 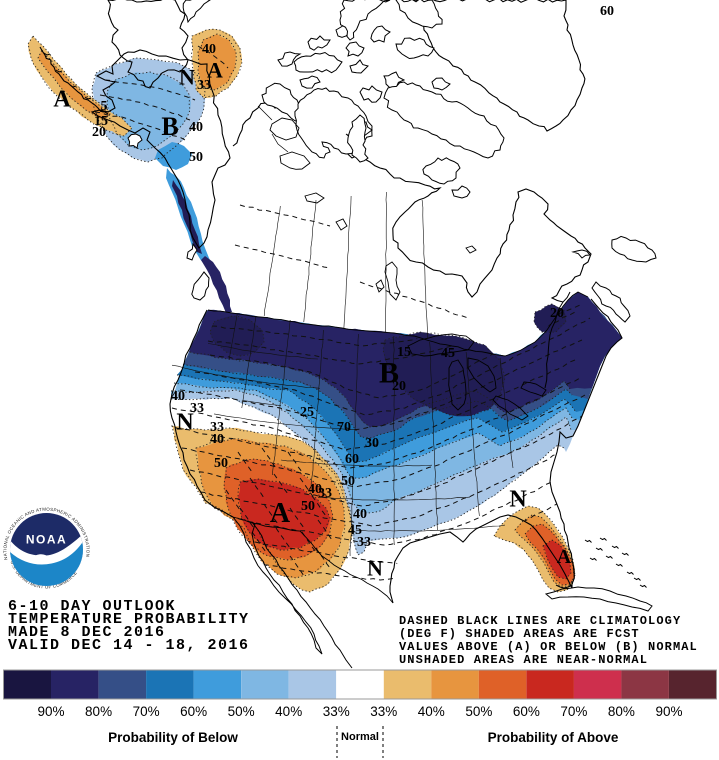 What do you see at coordinates (87, 632) in the screenshot?
I see `svg-text: MADE 8 DEC 2016` at bounding box center [87, 632].